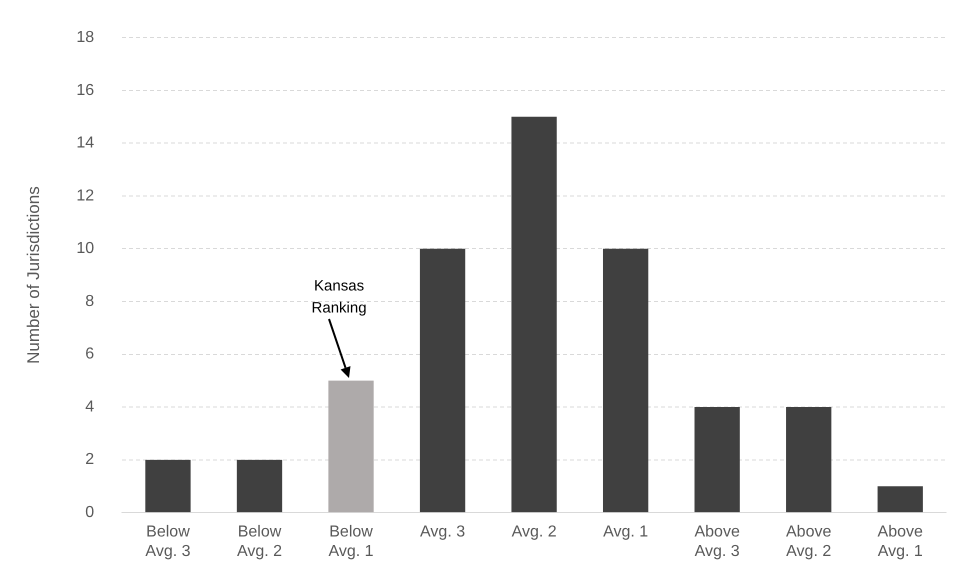 The width and height of the screenshot is (954, 579). What do you see at coordinates (443, 532) in the screenshot?
I see `x-tick-label: Avg. 3` at bounding box center [443, 532].